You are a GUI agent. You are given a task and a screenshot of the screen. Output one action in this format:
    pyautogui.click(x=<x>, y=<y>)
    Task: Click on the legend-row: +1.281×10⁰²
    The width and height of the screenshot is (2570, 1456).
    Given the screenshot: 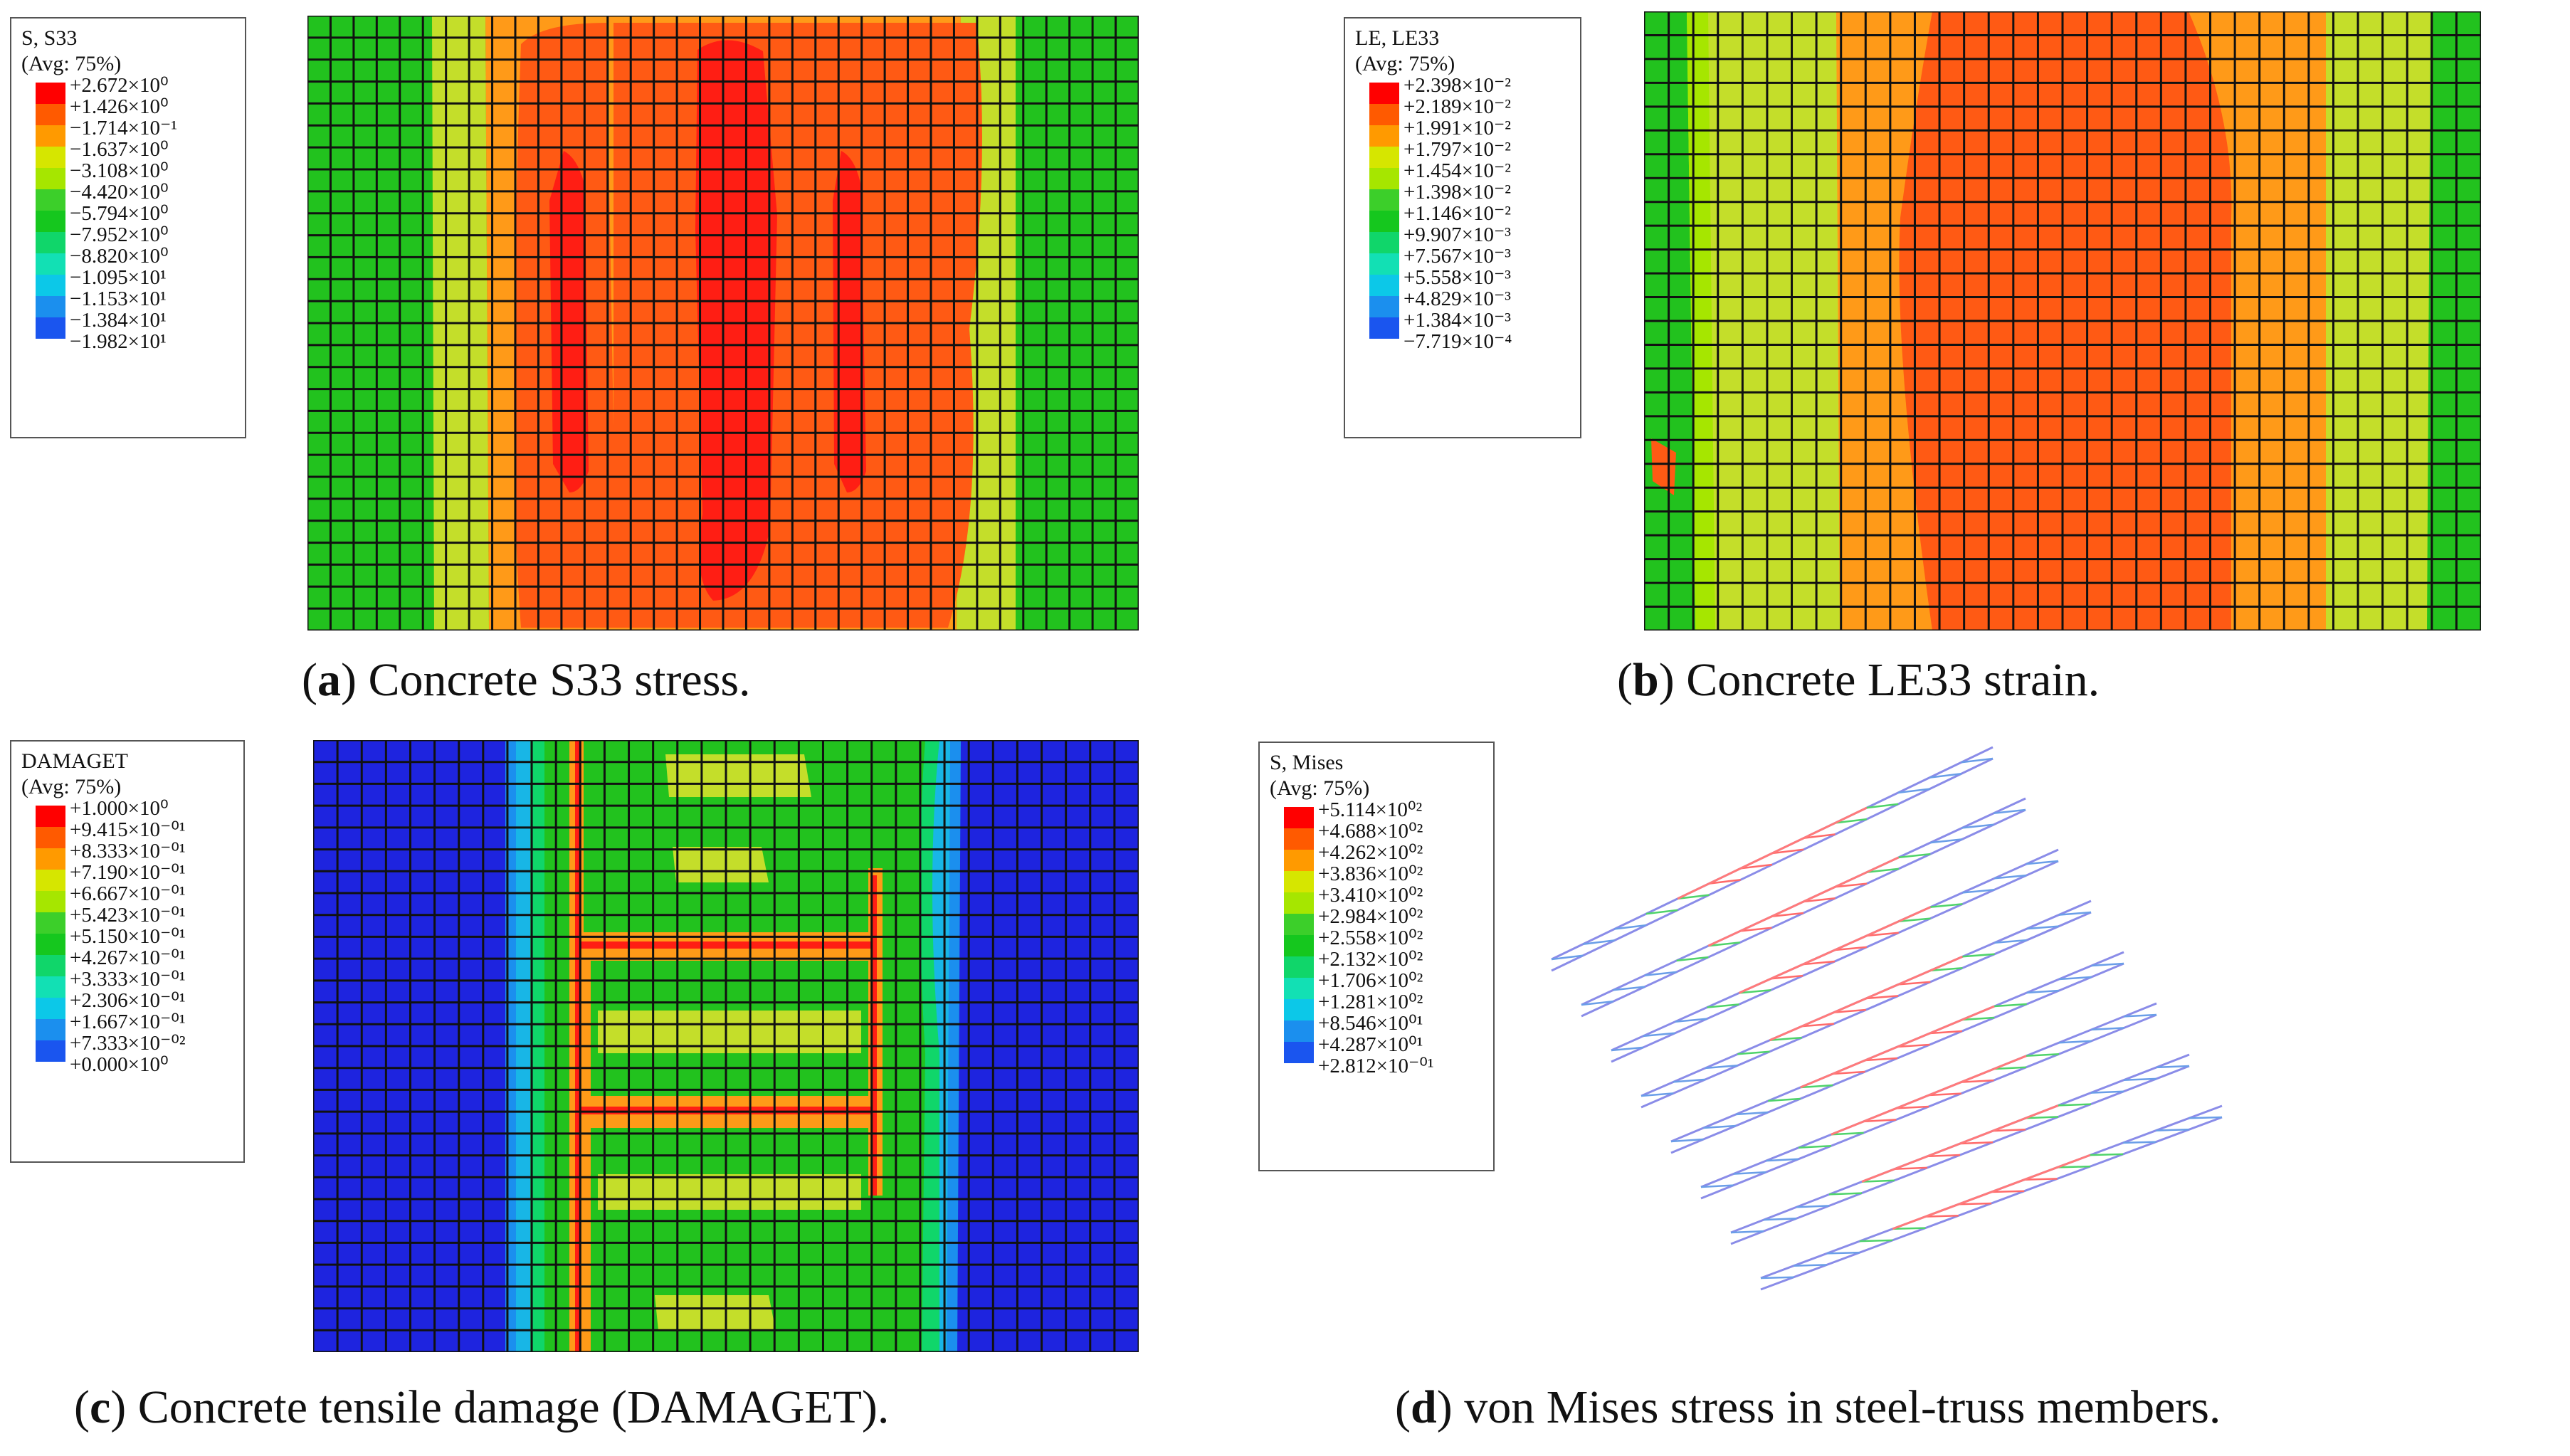 What is the action you would take?
    pyautogui.click(x=1376, y=1005)
    